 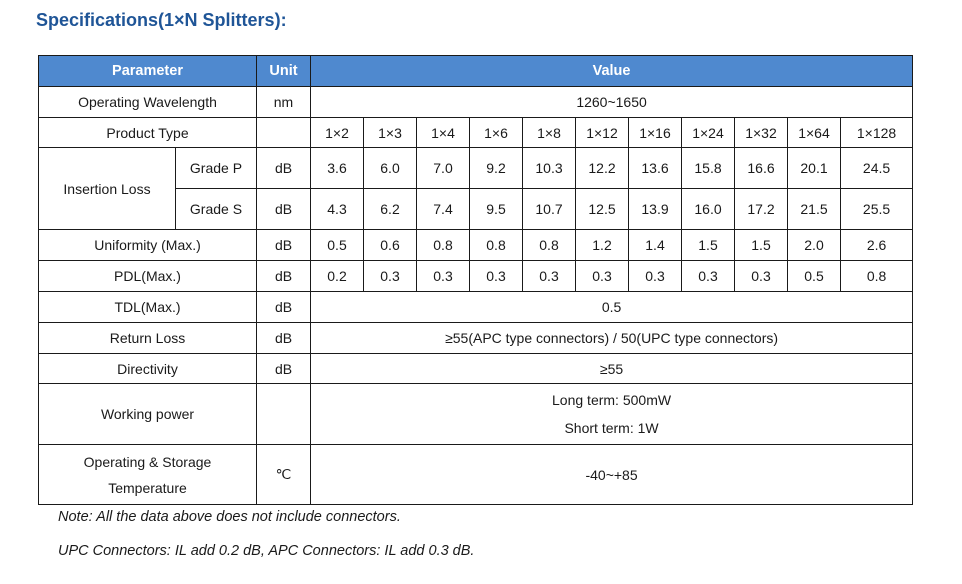 I want to click on param-tdl: TDL(Max.), so click(x=147, y=307).